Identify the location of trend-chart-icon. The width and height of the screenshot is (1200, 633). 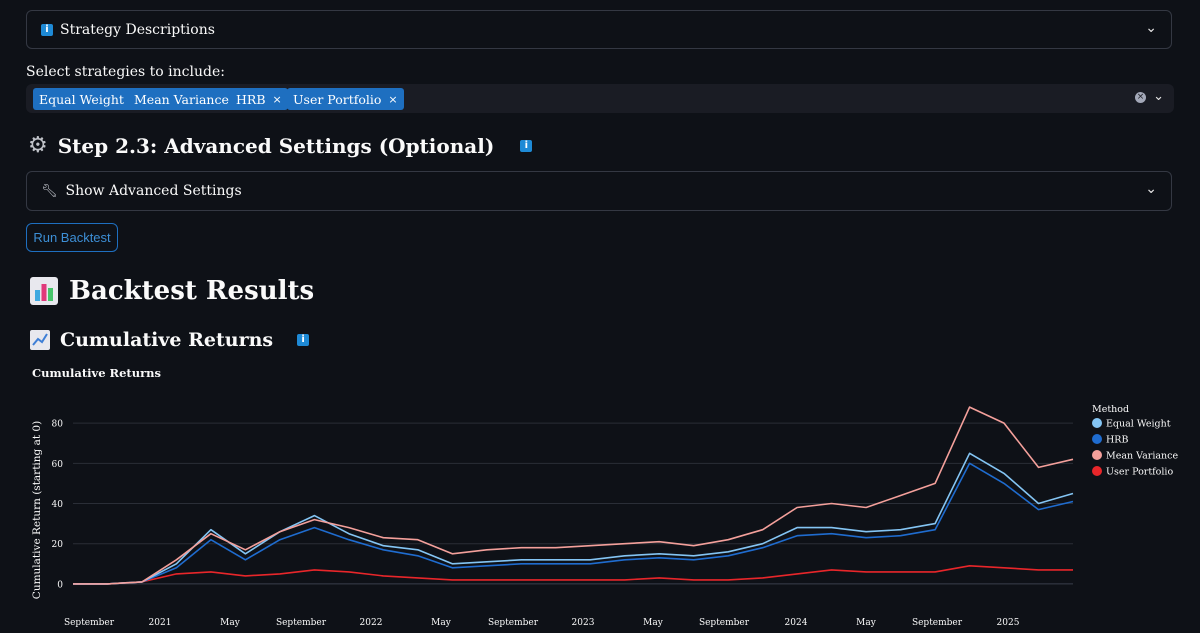
(40, 340).